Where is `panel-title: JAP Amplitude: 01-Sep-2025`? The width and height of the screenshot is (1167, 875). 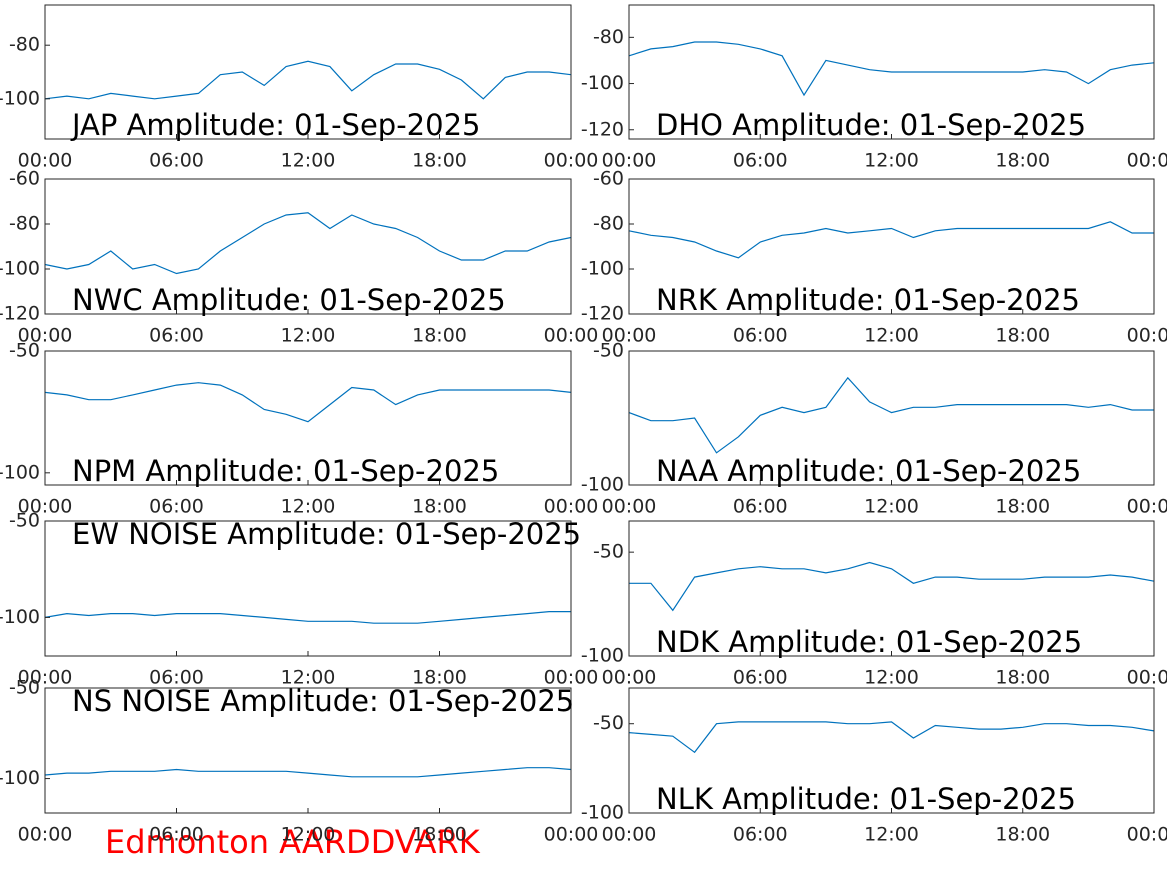 panel-title: JAP Amplitude: 01-Sep-2025 is located at coordinates (275, 125).